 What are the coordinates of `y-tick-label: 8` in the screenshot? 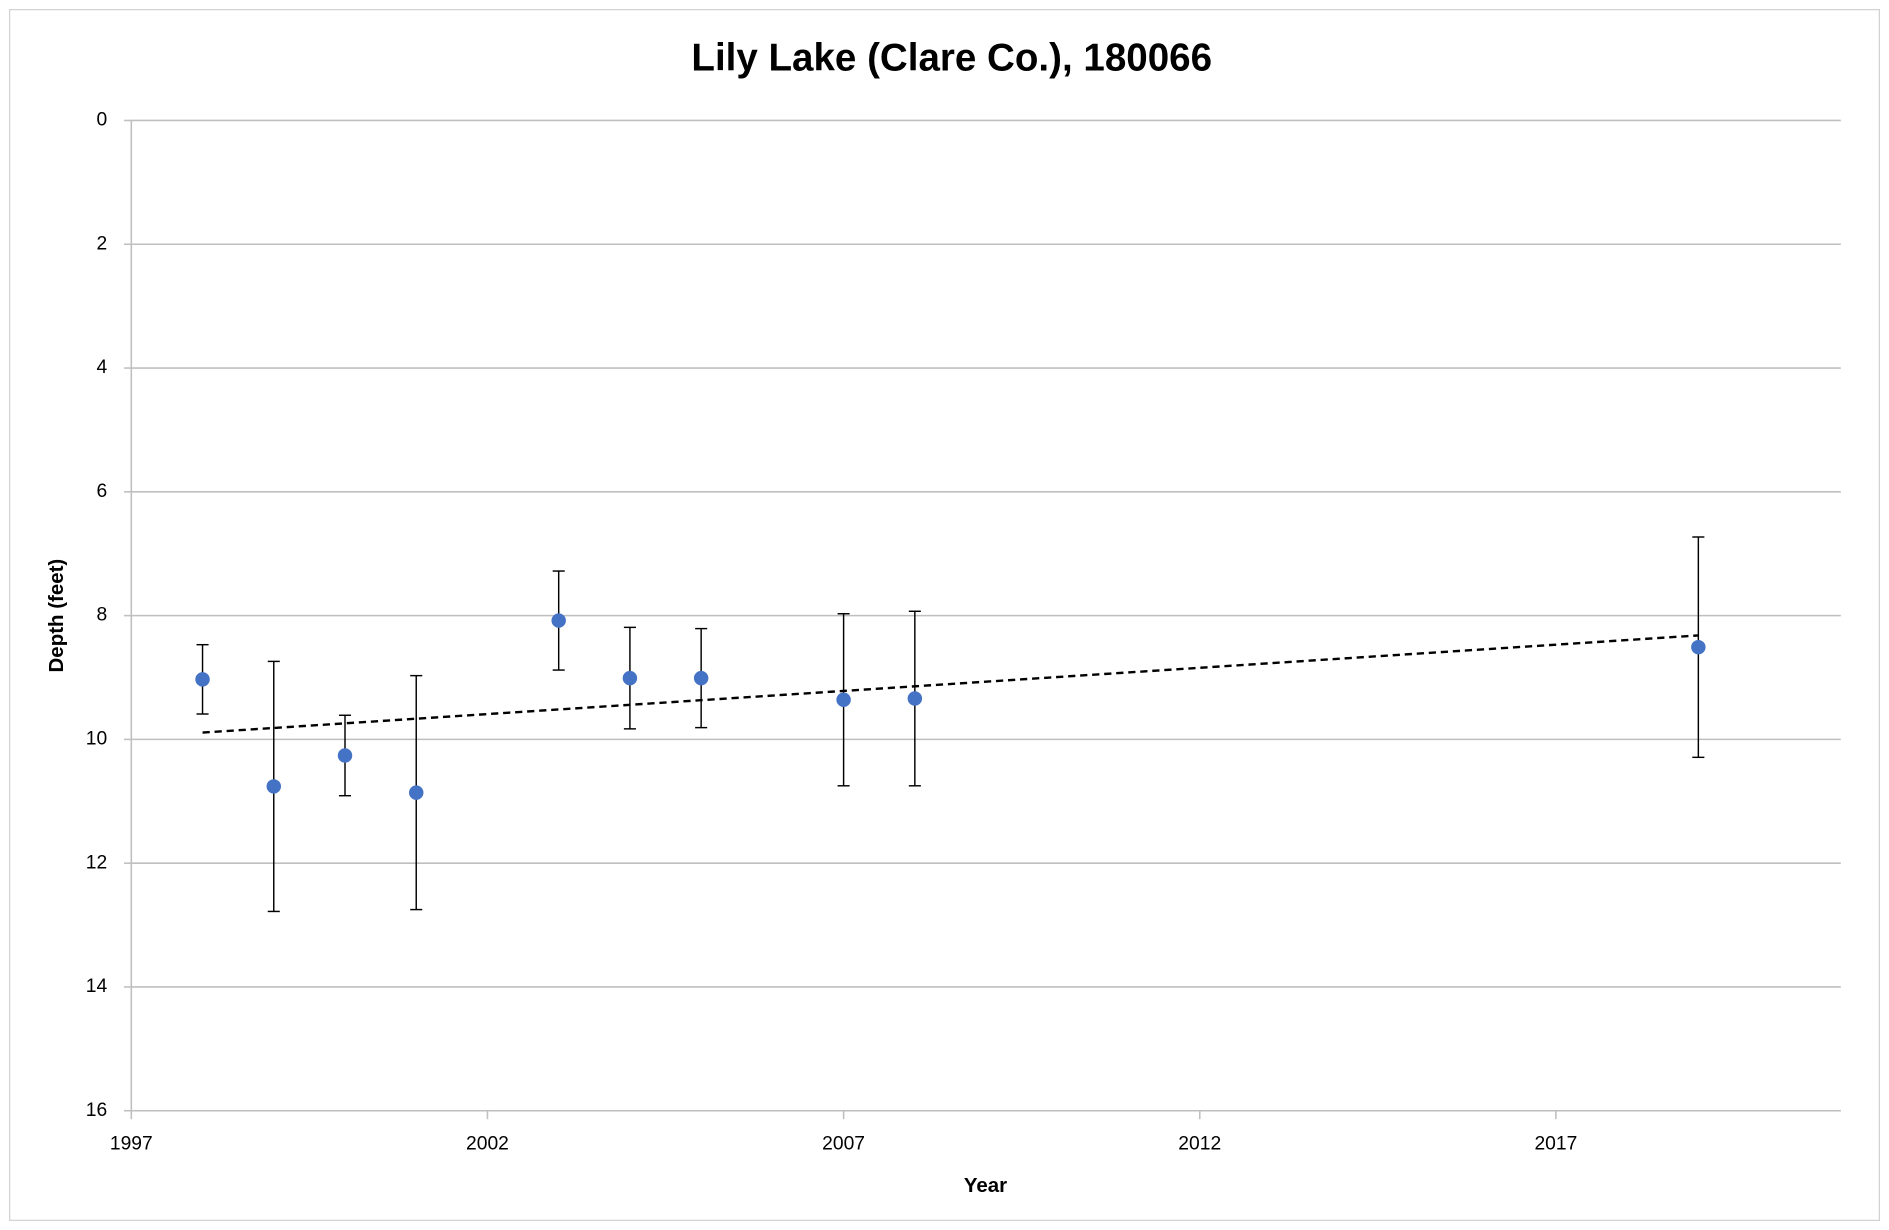 It's located at (102, 615).